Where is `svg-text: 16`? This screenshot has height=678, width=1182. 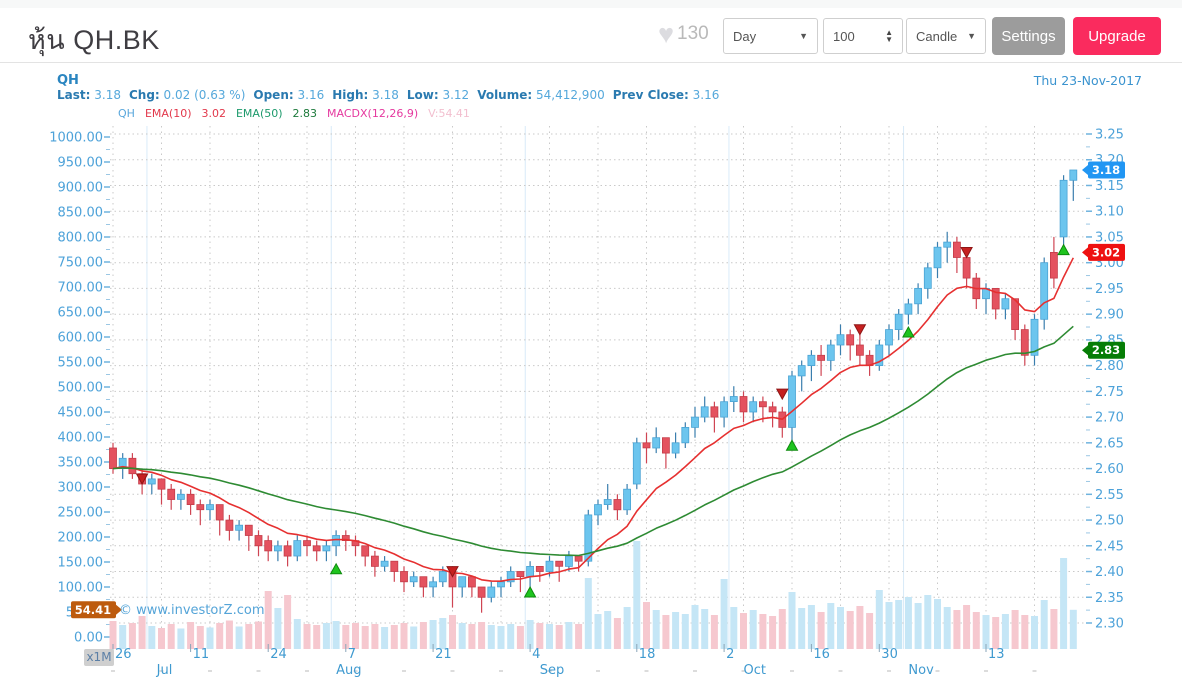
svg-text: 16 is located at coordinates (821, 654).